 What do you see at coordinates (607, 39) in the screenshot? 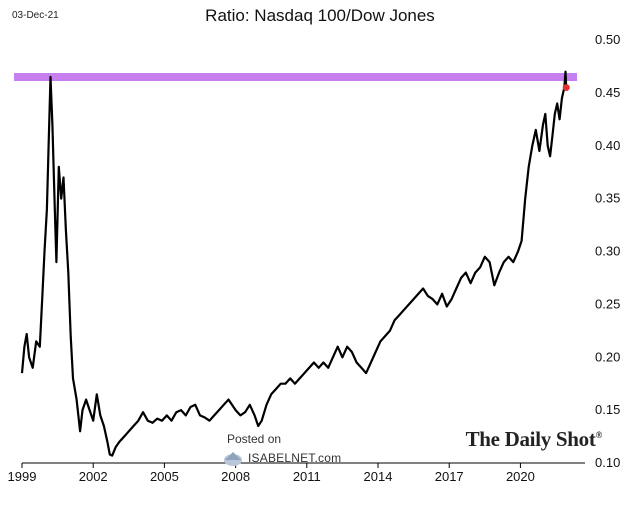
I see `y-tick-label: 0.50` at bounding box center [607, 39].